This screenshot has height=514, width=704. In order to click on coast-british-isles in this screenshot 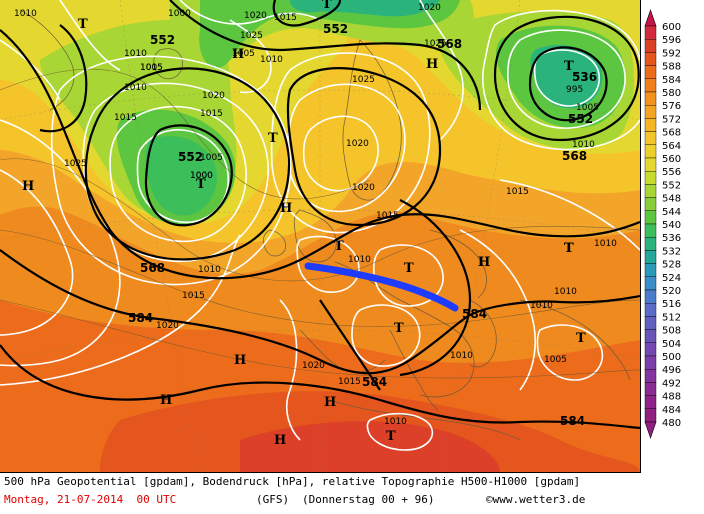, I will do `click(315, 236)`.